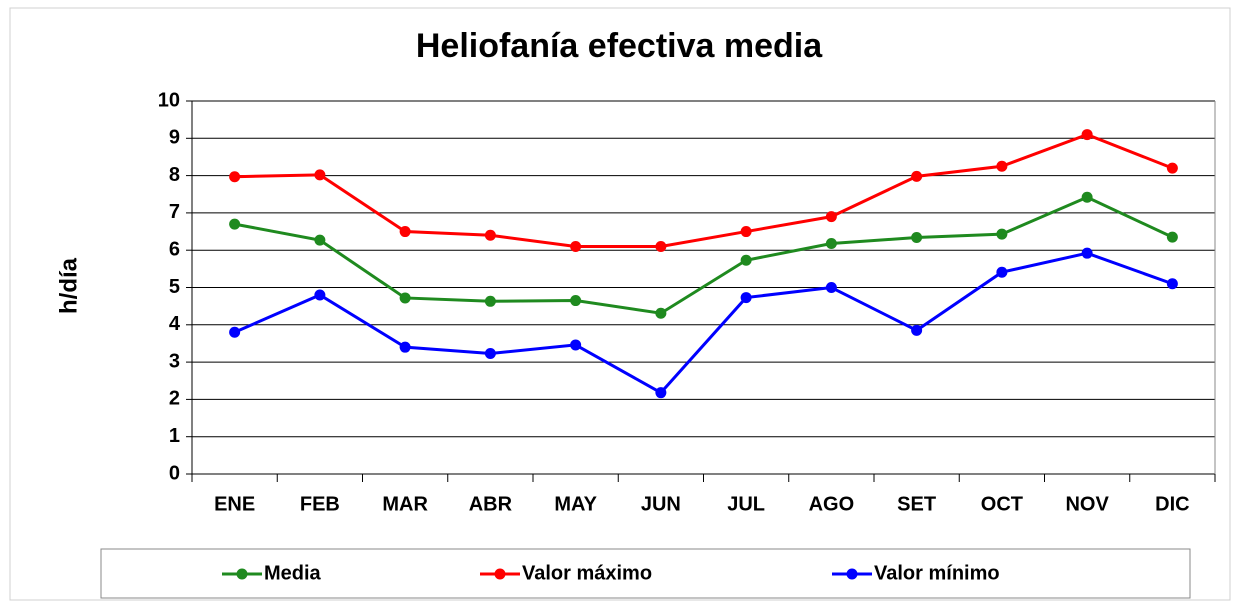 The height and width of the screenshot is (603, 1239). I want to click on y-tick-label: 10, so click(169, 100).